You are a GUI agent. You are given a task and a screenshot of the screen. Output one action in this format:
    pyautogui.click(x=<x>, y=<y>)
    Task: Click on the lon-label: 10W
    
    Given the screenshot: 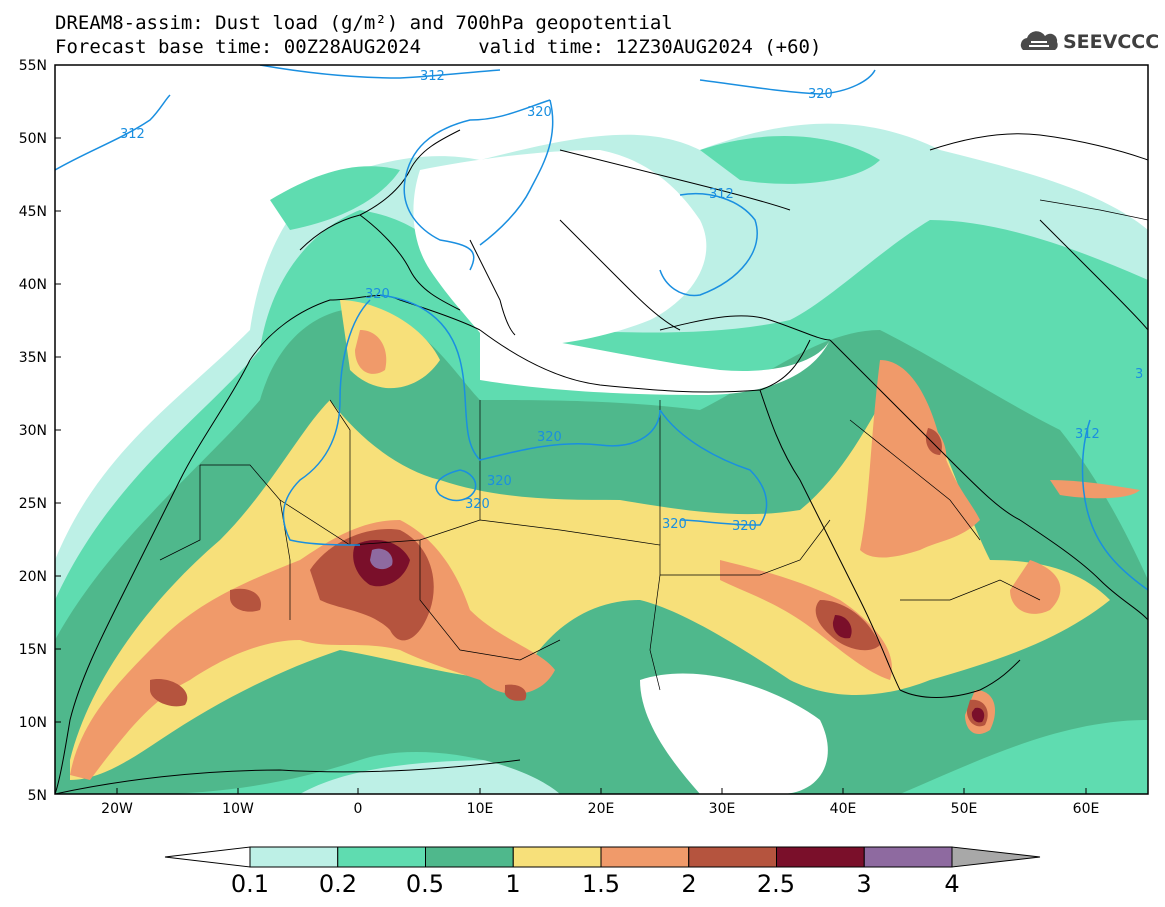 What is the action you would take?
    pyautogui.click(x=238, y=809)
    